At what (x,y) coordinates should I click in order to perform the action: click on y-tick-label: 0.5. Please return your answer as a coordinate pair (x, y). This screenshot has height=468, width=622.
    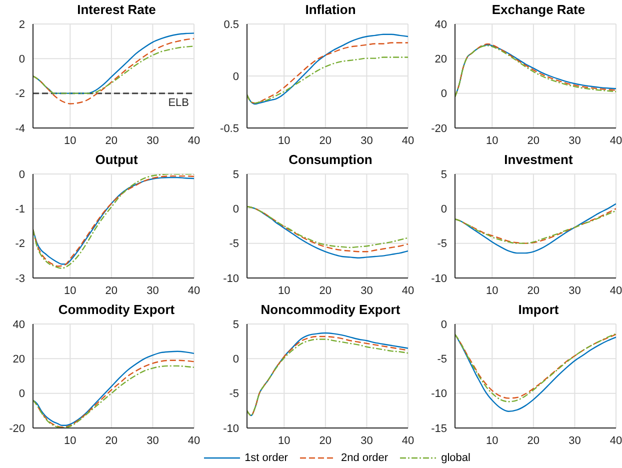
    Looking at the image, I should click on (231, 24).